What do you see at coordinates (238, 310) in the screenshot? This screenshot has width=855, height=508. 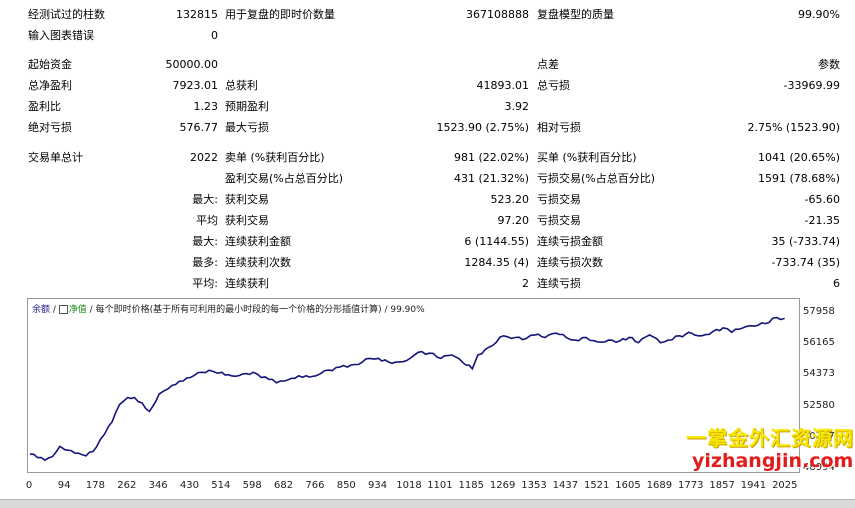 I see `legend-model-description: 每个即时价格(基于所有可利用的最小时段的每一个价格的分形插值计算)` at bounding box center [238, 310].